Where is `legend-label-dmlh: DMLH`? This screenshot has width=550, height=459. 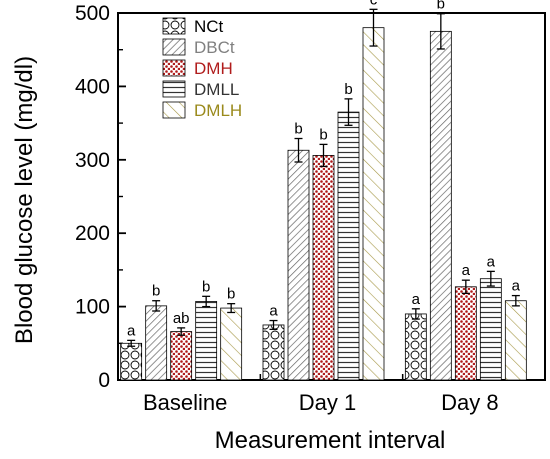
legend-label-dmlh: DMLH is located at coordinates (218, 110).